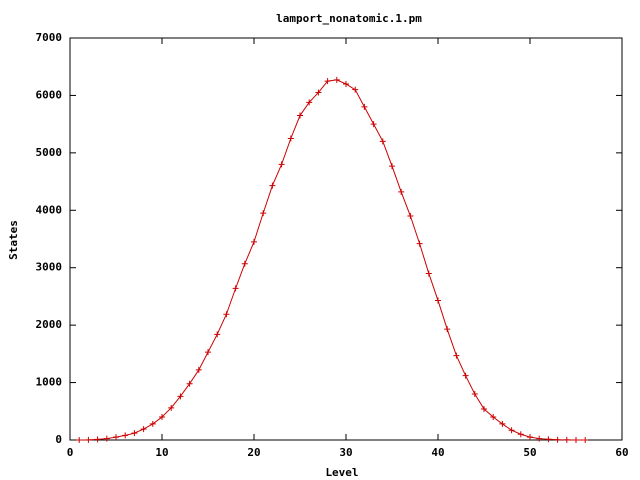  Describe the element at coordinates (345, 452) in the screenshot. I see `x-tick-label: 30` at that location.